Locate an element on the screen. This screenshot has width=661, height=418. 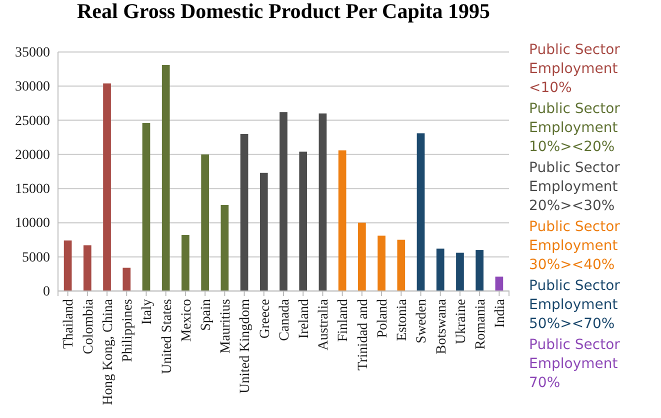
x-tick-label: Romania is located at coordinates (480, 324).